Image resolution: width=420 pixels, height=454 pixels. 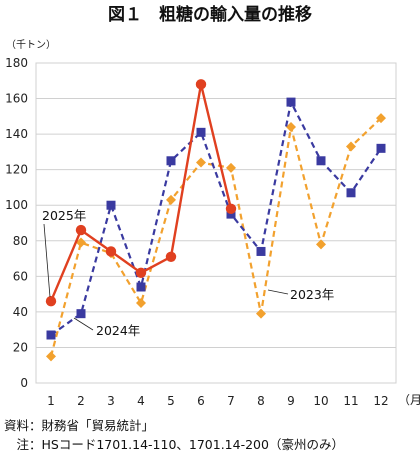 What do you see at coordinates (47, 260) in the screenshot?
I see `leader-2025` at bounding box center [47, 260].